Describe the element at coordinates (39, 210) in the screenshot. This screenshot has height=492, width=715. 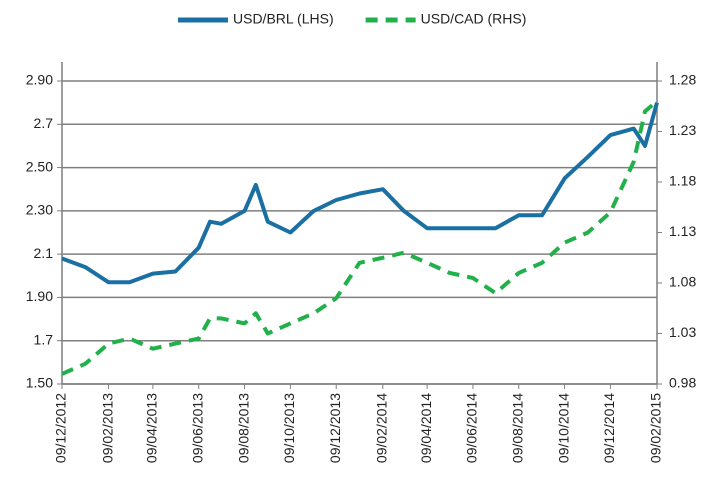
I see `y-tick-label: 2.30` at that location.